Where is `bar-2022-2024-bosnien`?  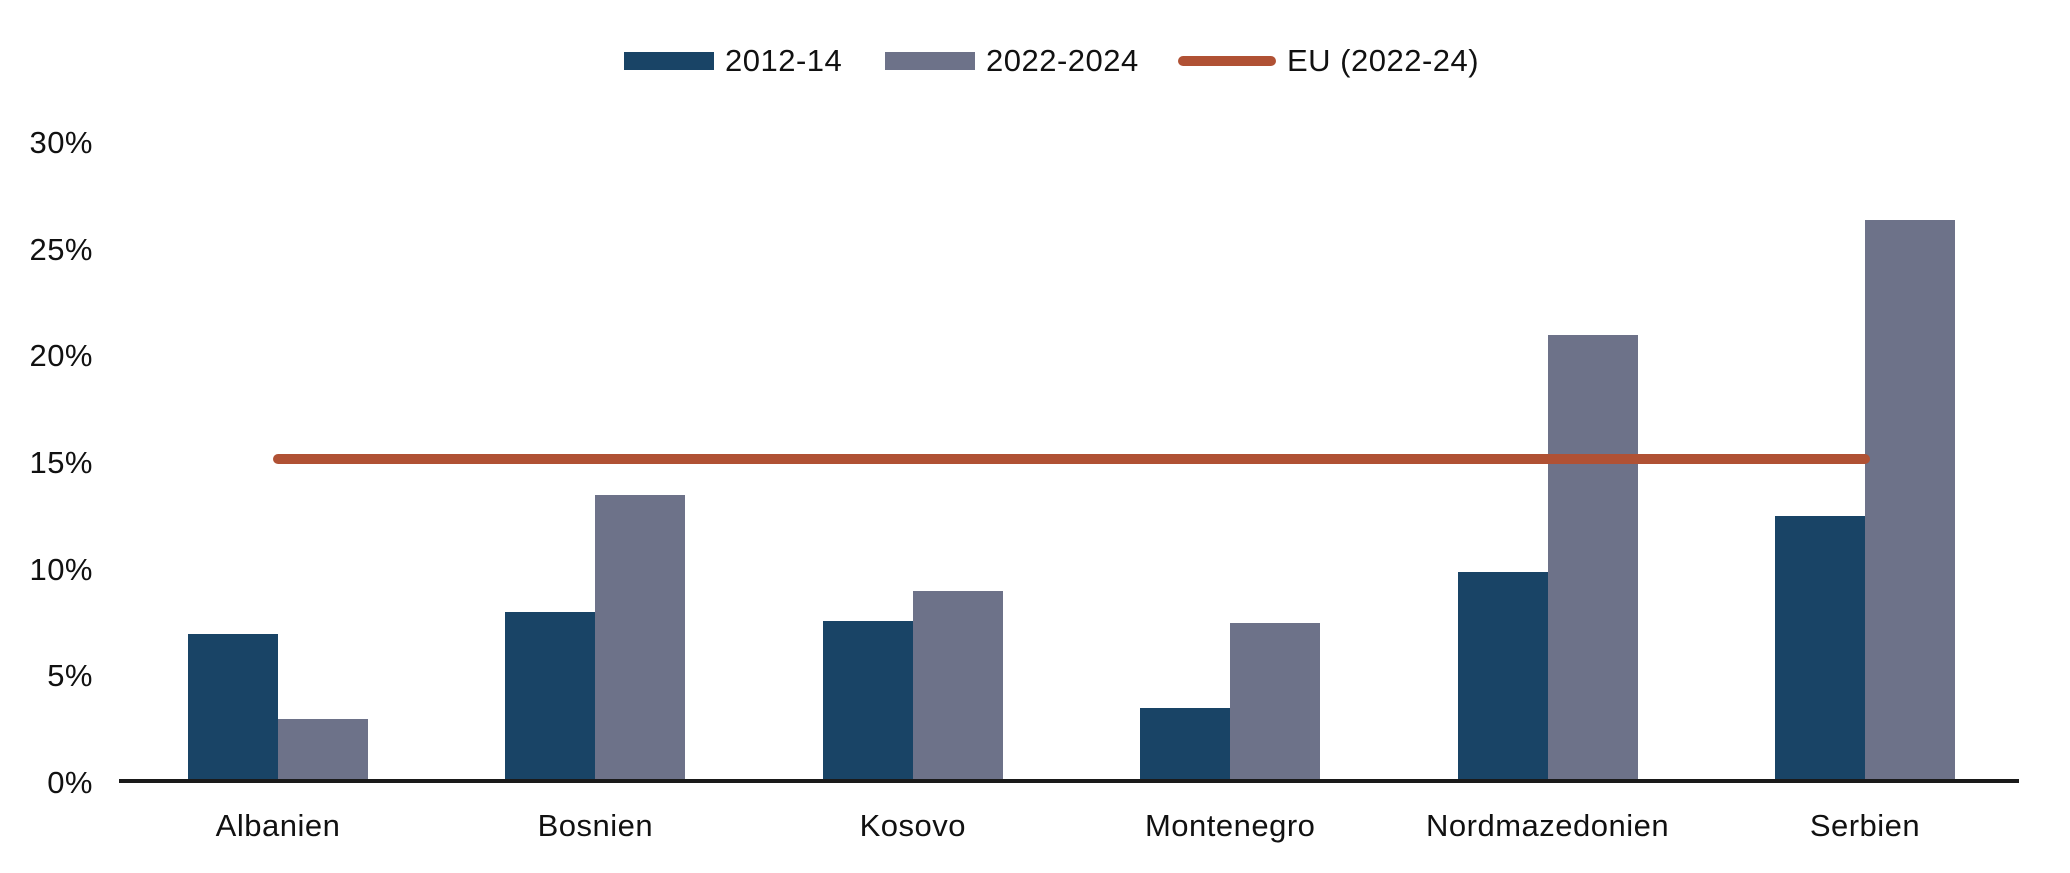 bar-2022-2024-bosnien is located at coordinates (640, 637).